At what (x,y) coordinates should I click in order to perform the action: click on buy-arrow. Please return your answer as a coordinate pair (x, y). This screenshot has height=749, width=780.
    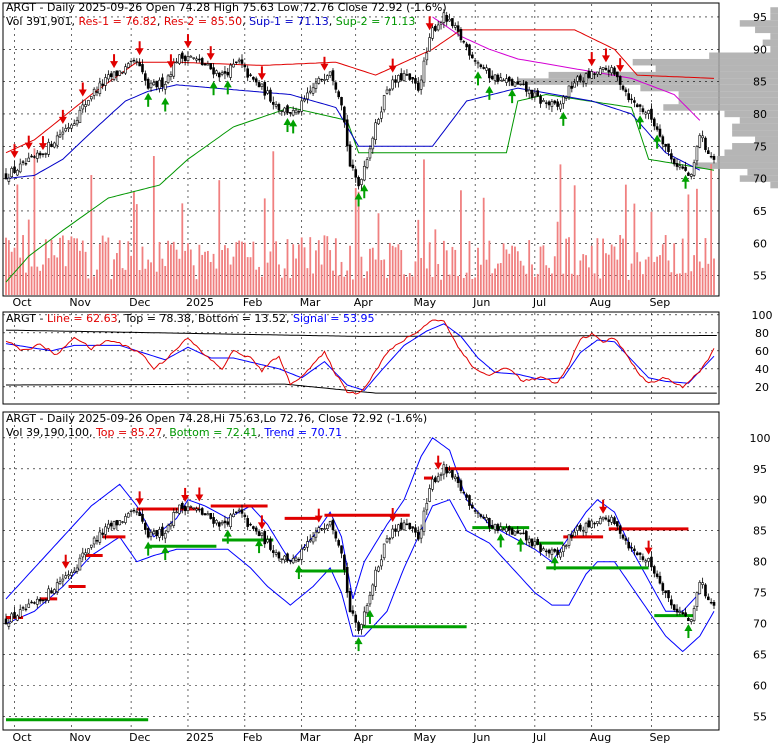
    Looking at the image, I should click on (287, 122).